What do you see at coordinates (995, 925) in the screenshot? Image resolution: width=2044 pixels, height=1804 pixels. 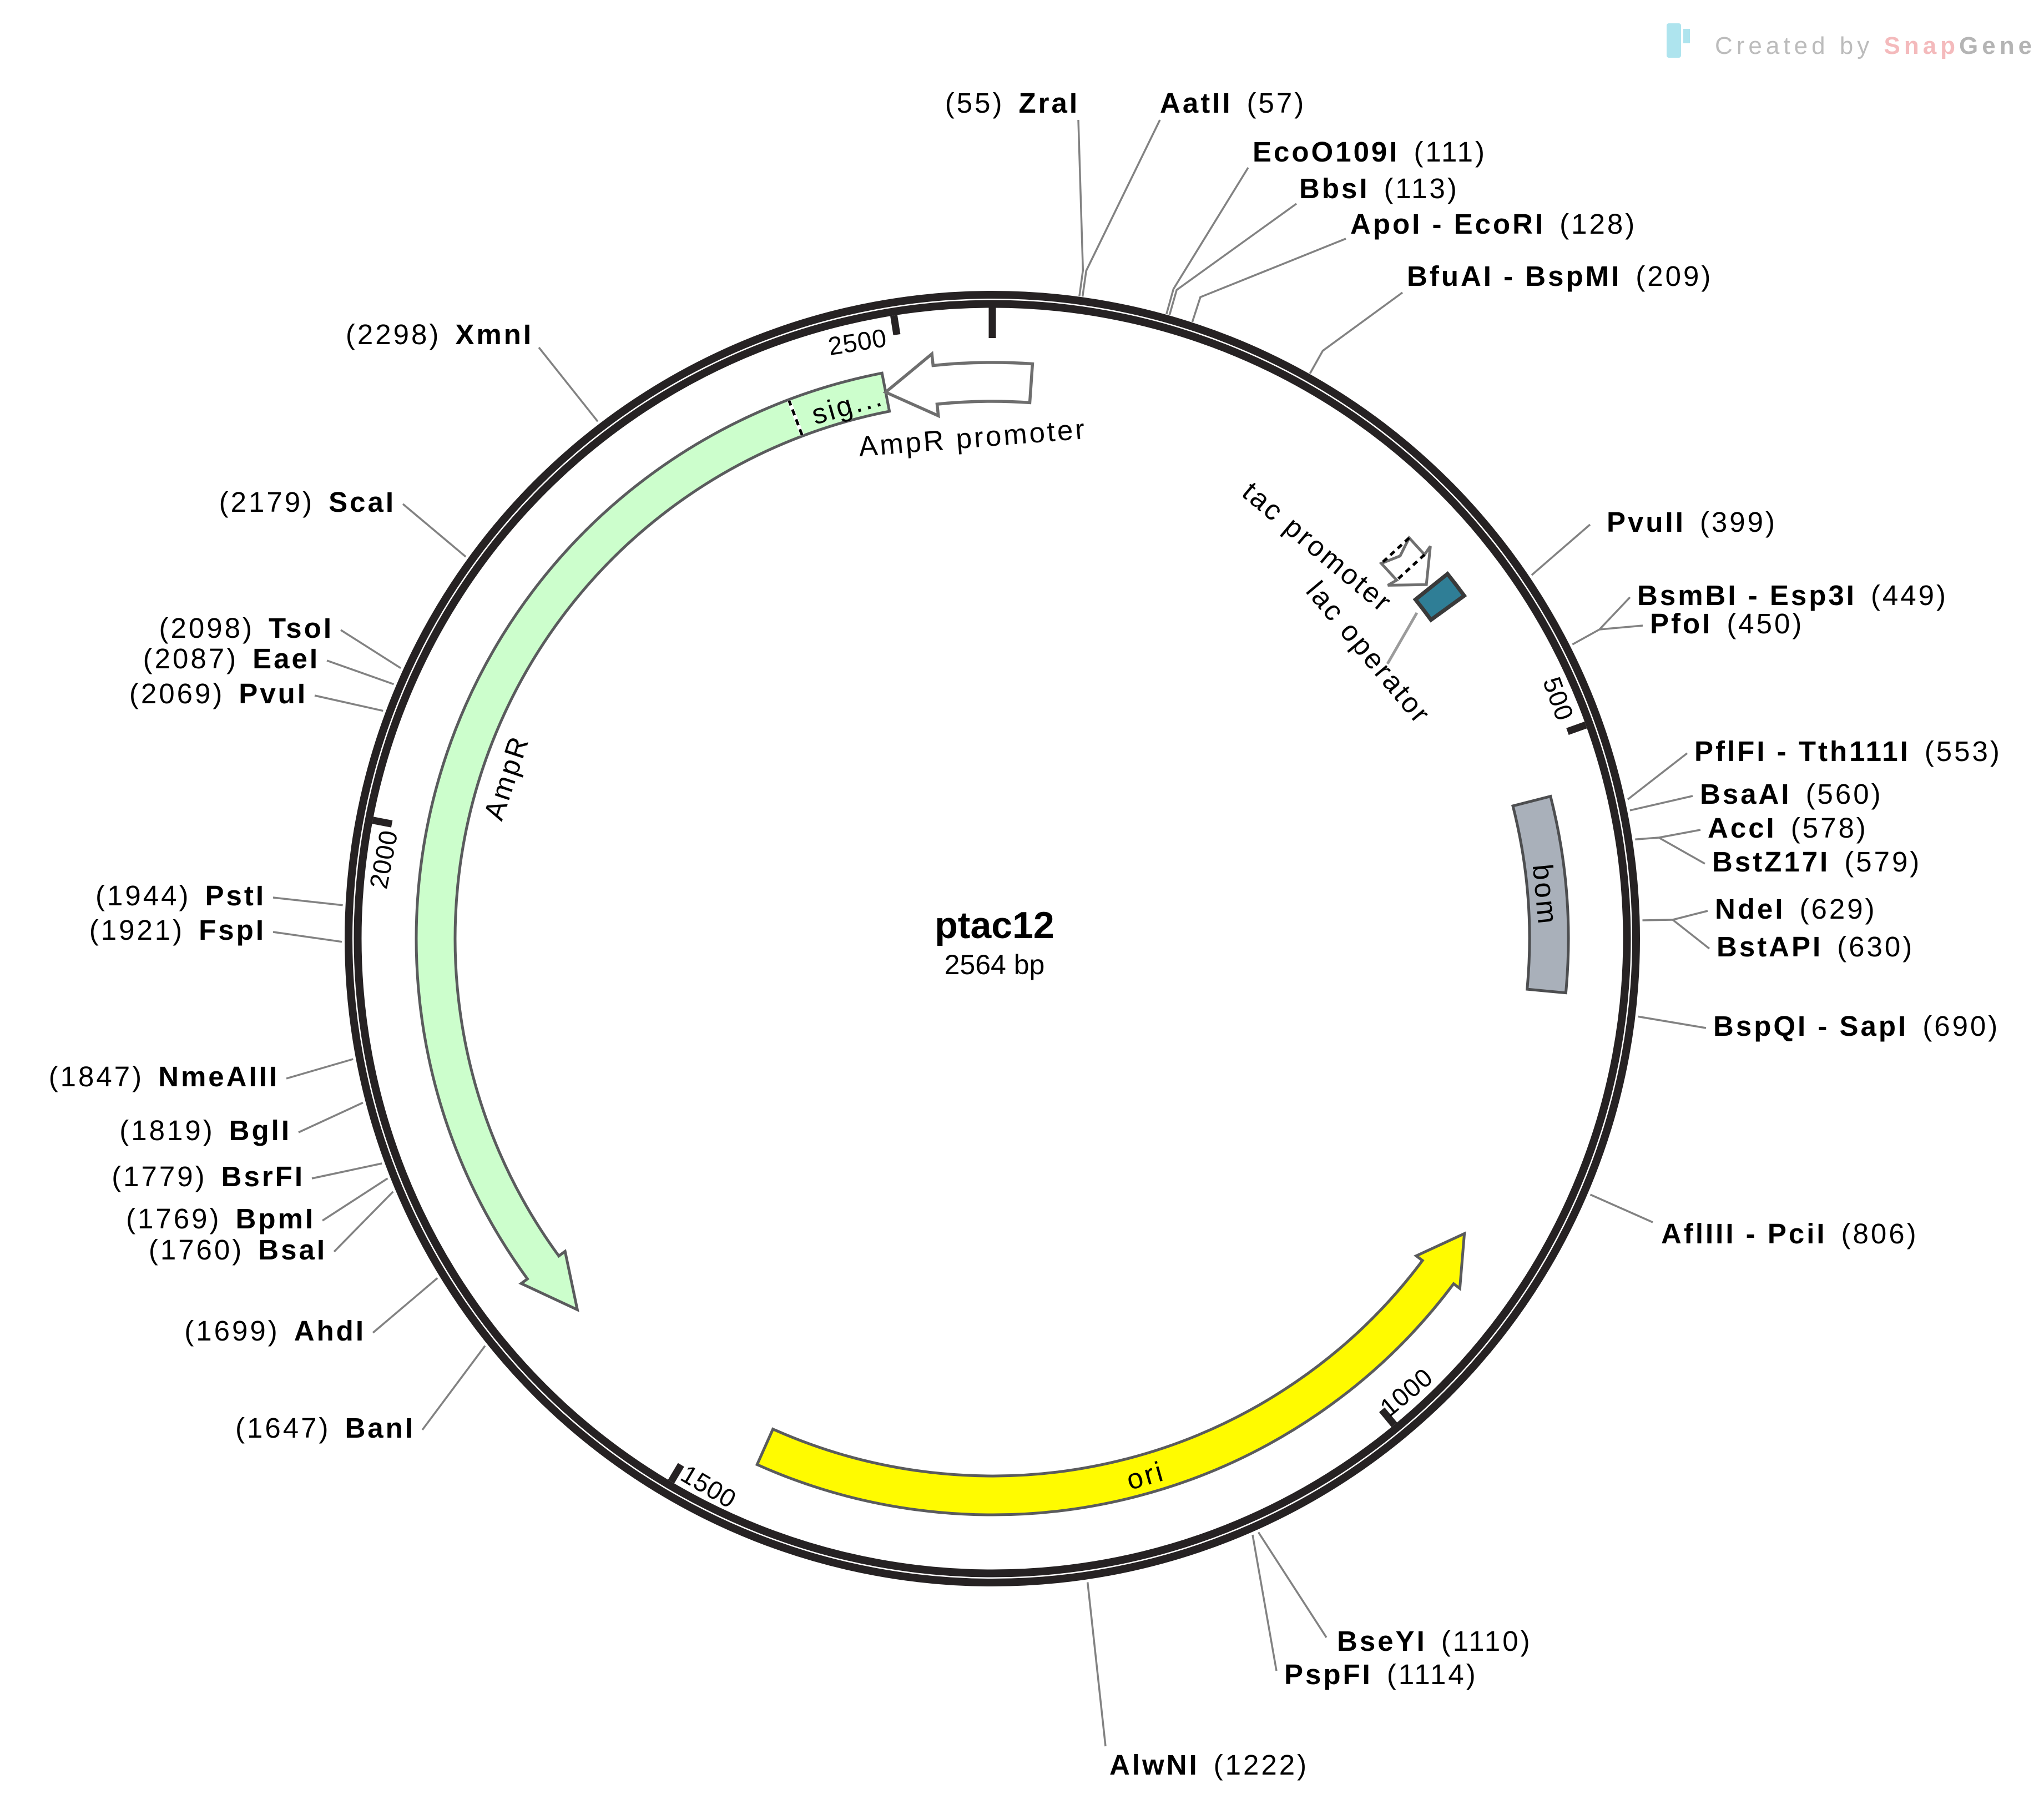 I see `svg-text: ptac12` at bounding box center [995, 925].